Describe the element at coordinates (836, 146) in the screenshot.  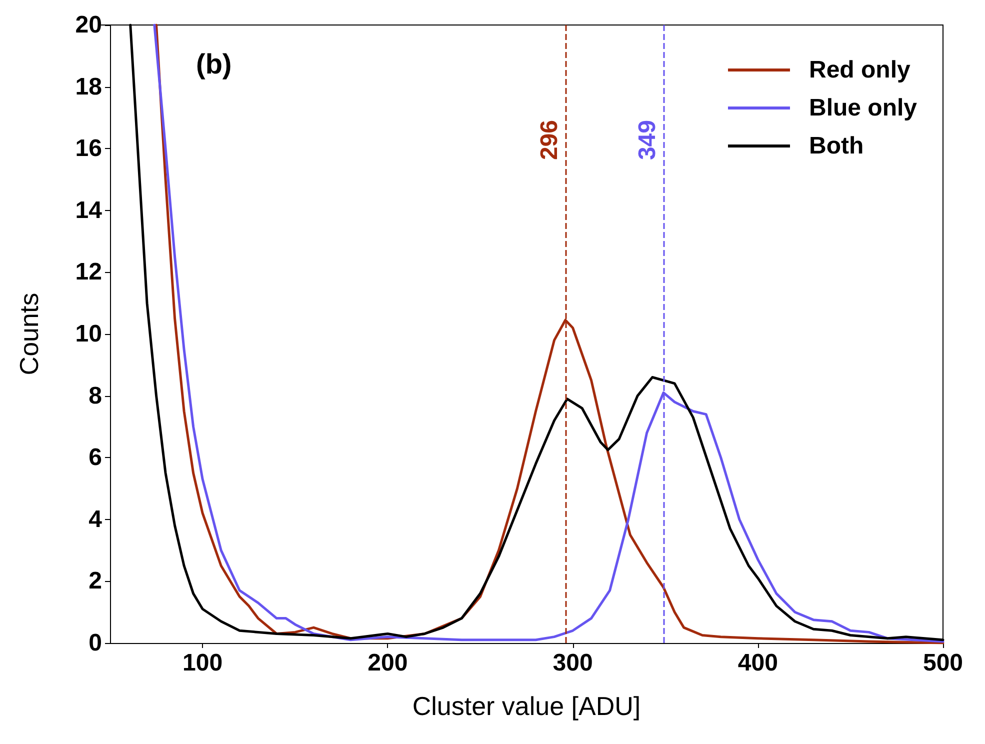
I see `legend-label: Both` at that location.